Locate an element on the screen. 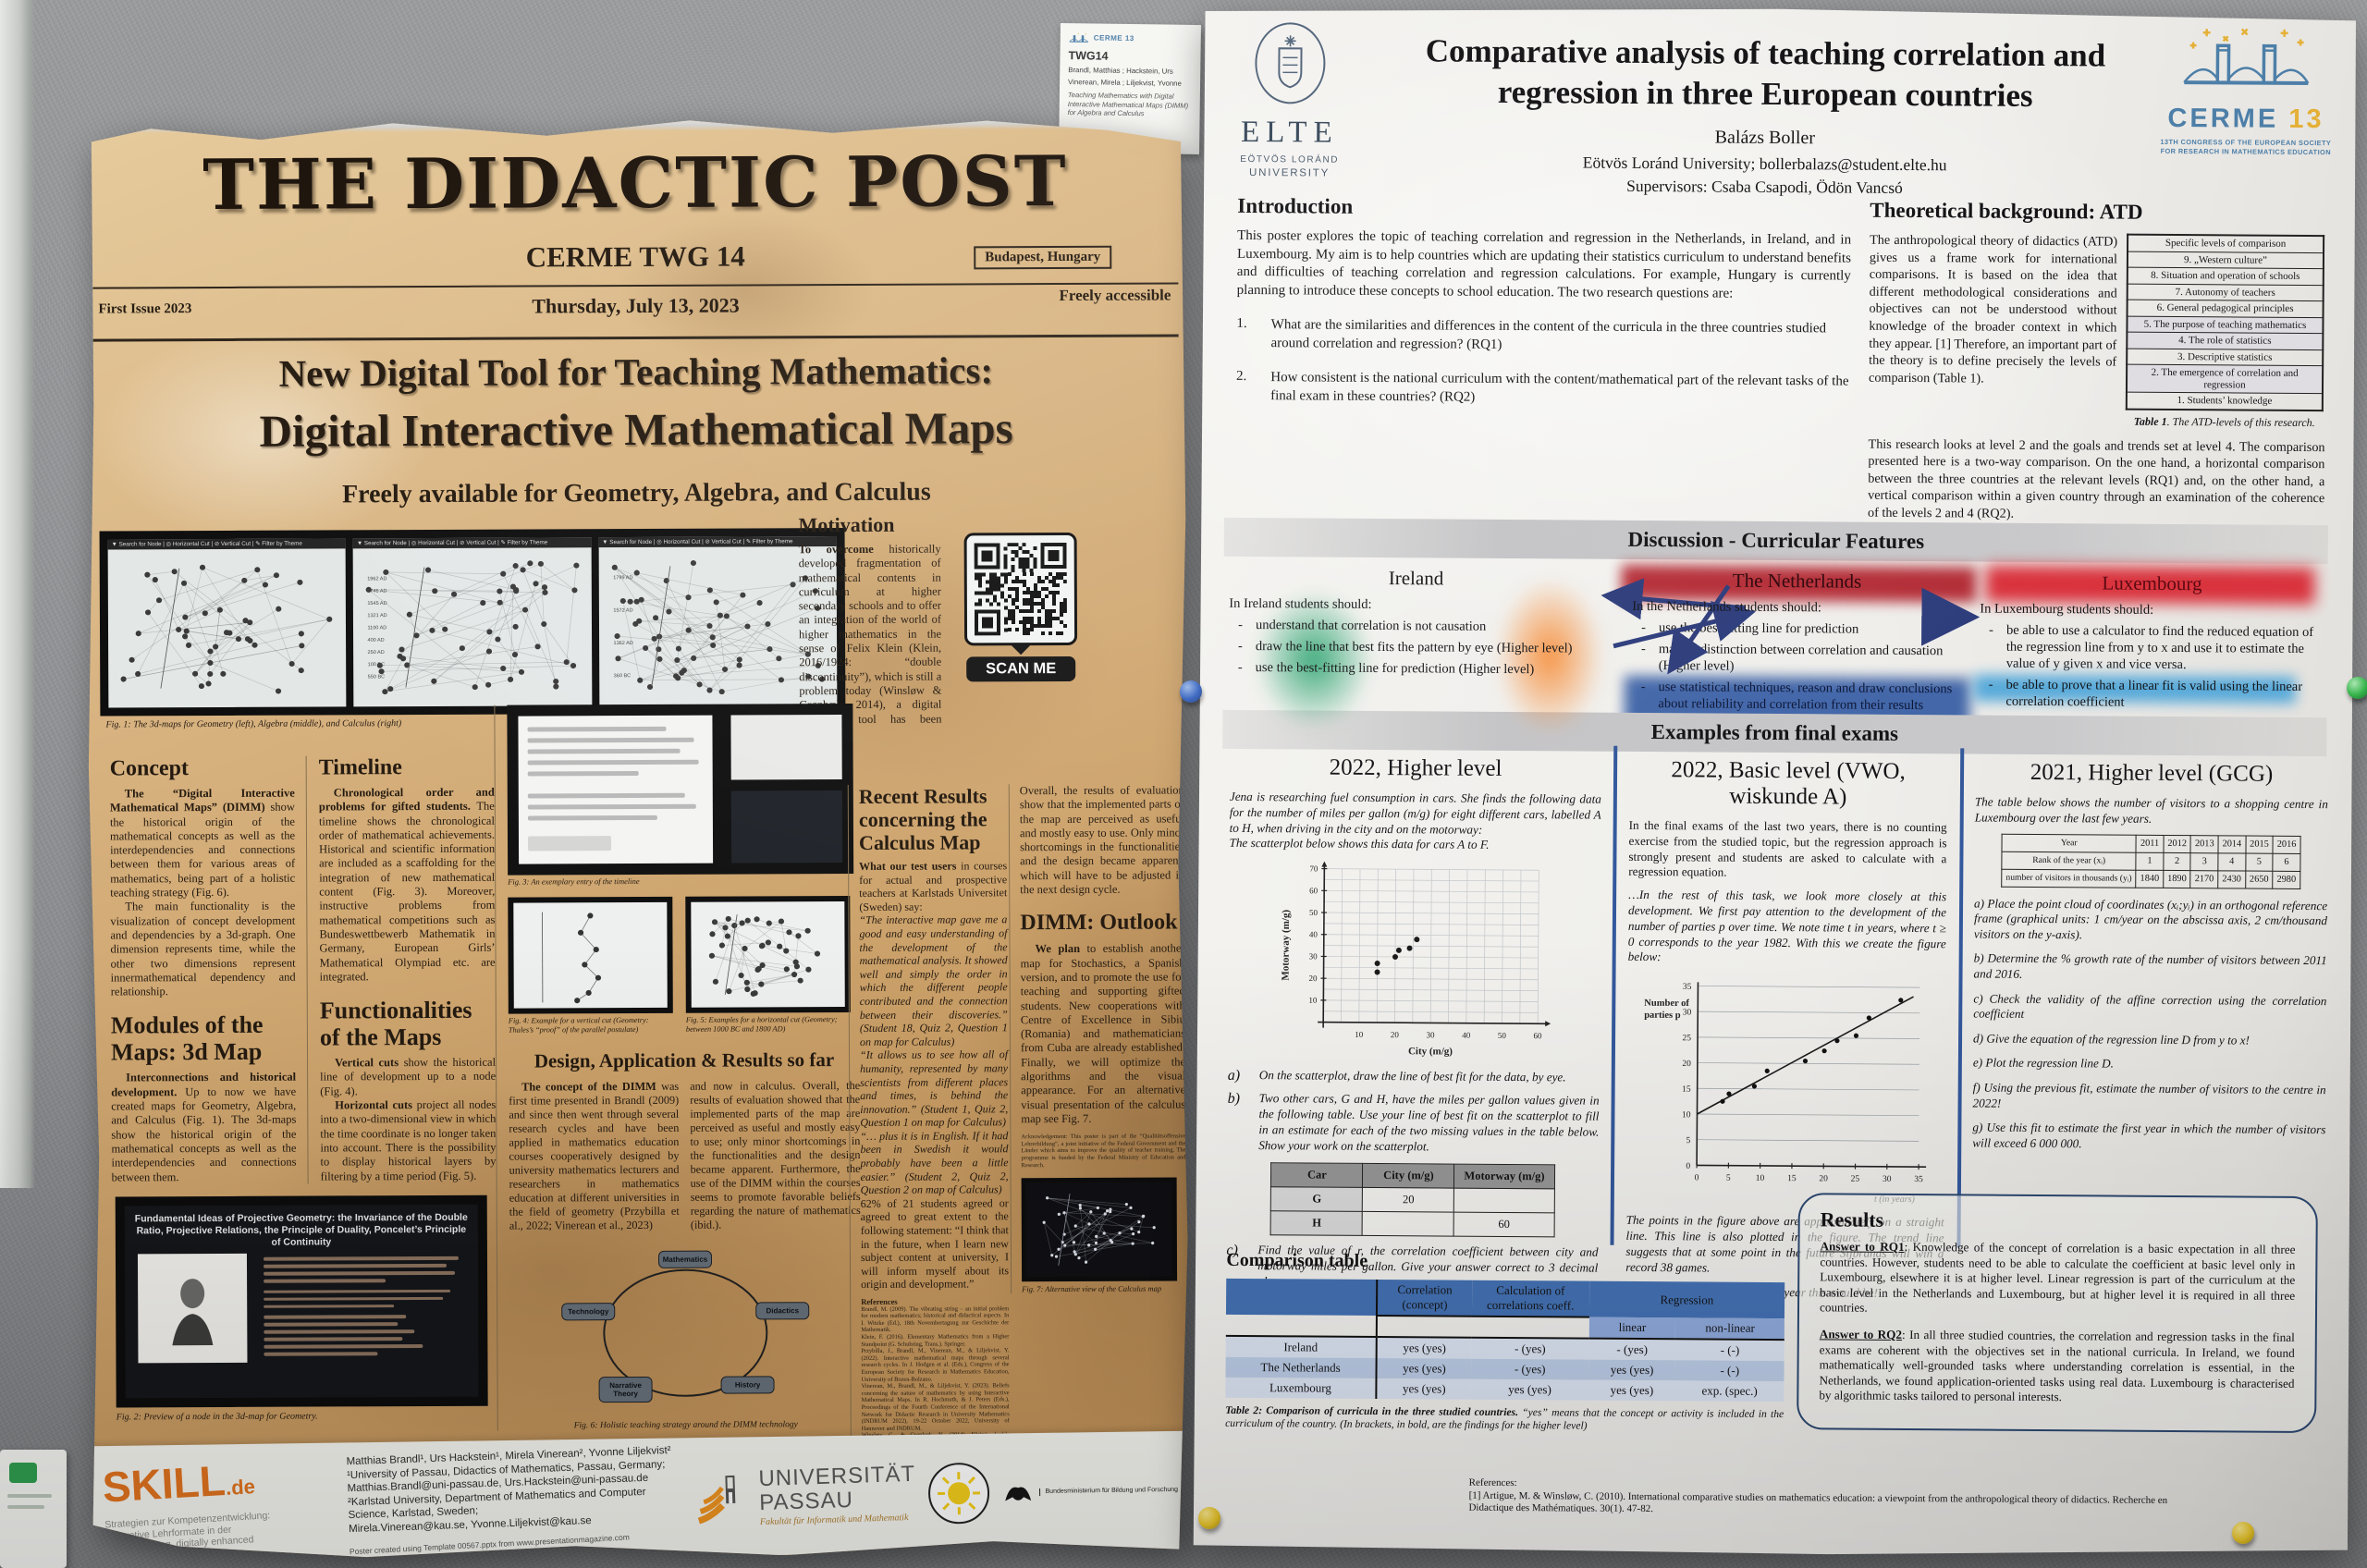 This screenshot has height=1568, width=2367. horizontal-cut-plot is located at coordinates (767, 954).